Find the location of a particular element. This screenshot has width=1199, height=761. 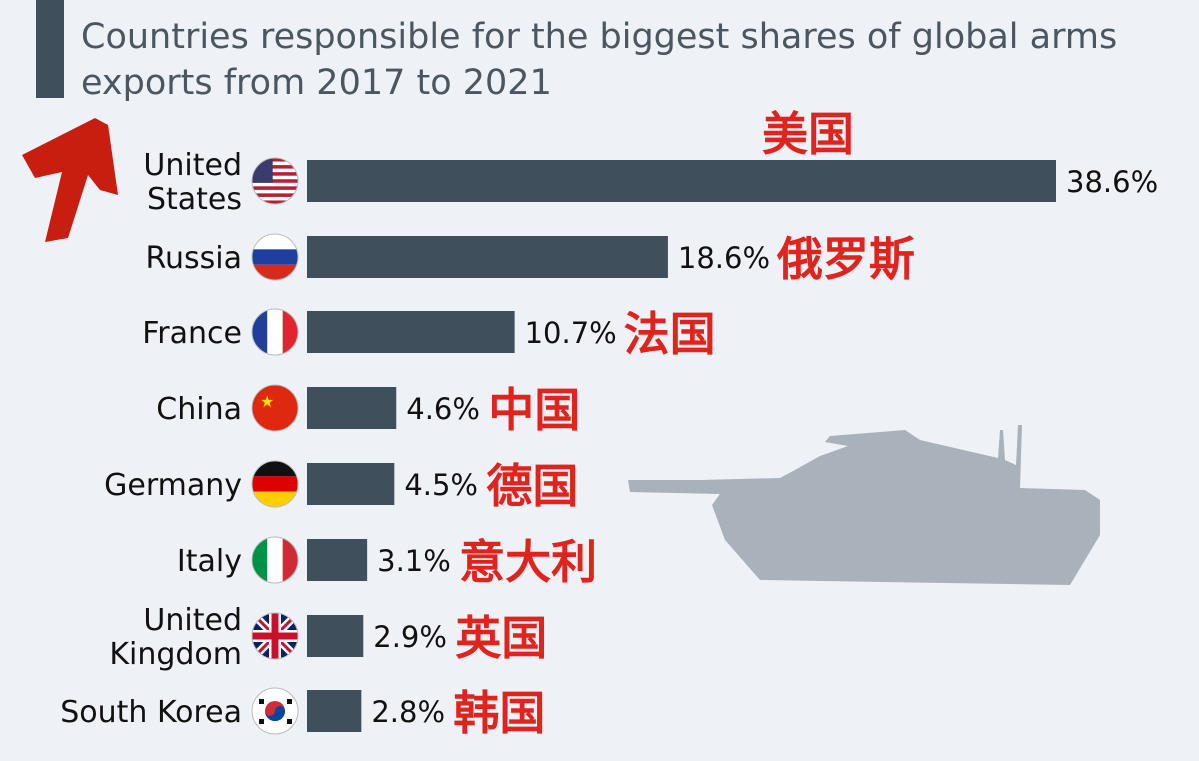

france-flag-icon is located at coordinates (275, 332).